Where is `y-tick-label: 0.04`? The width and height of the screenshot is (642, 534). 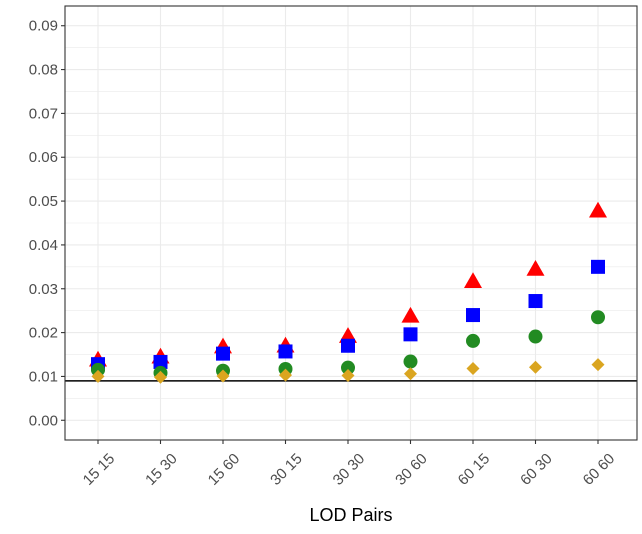 y-tick-label: 0.04 is located at coordinates (43, 245).